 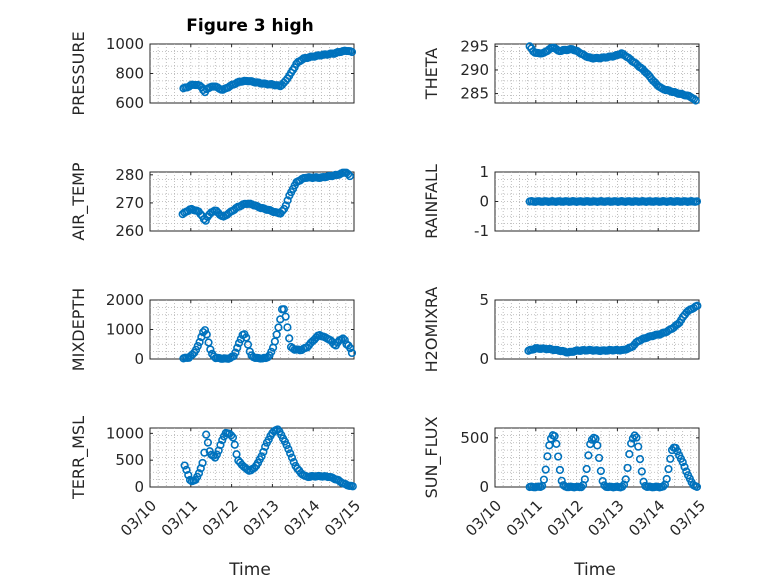 What do you see at coordinates (484, 359) in the screenshot?
I see `h2omixra-y-tick-label: 0` at bounding box center [484, 359].